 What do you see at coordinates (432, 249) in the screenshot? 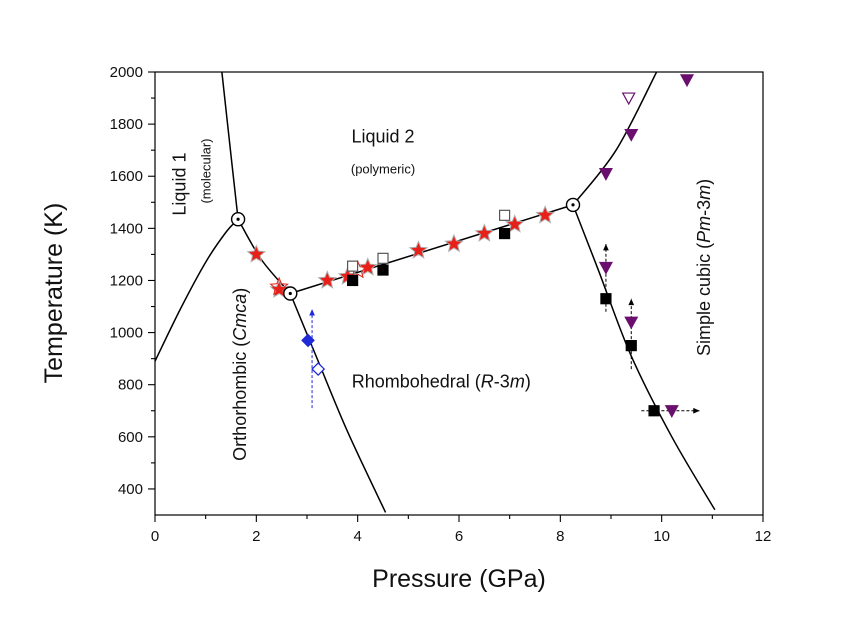
I see `boundary-rhombohedral-liquid2` at bounding box center [432, 249].